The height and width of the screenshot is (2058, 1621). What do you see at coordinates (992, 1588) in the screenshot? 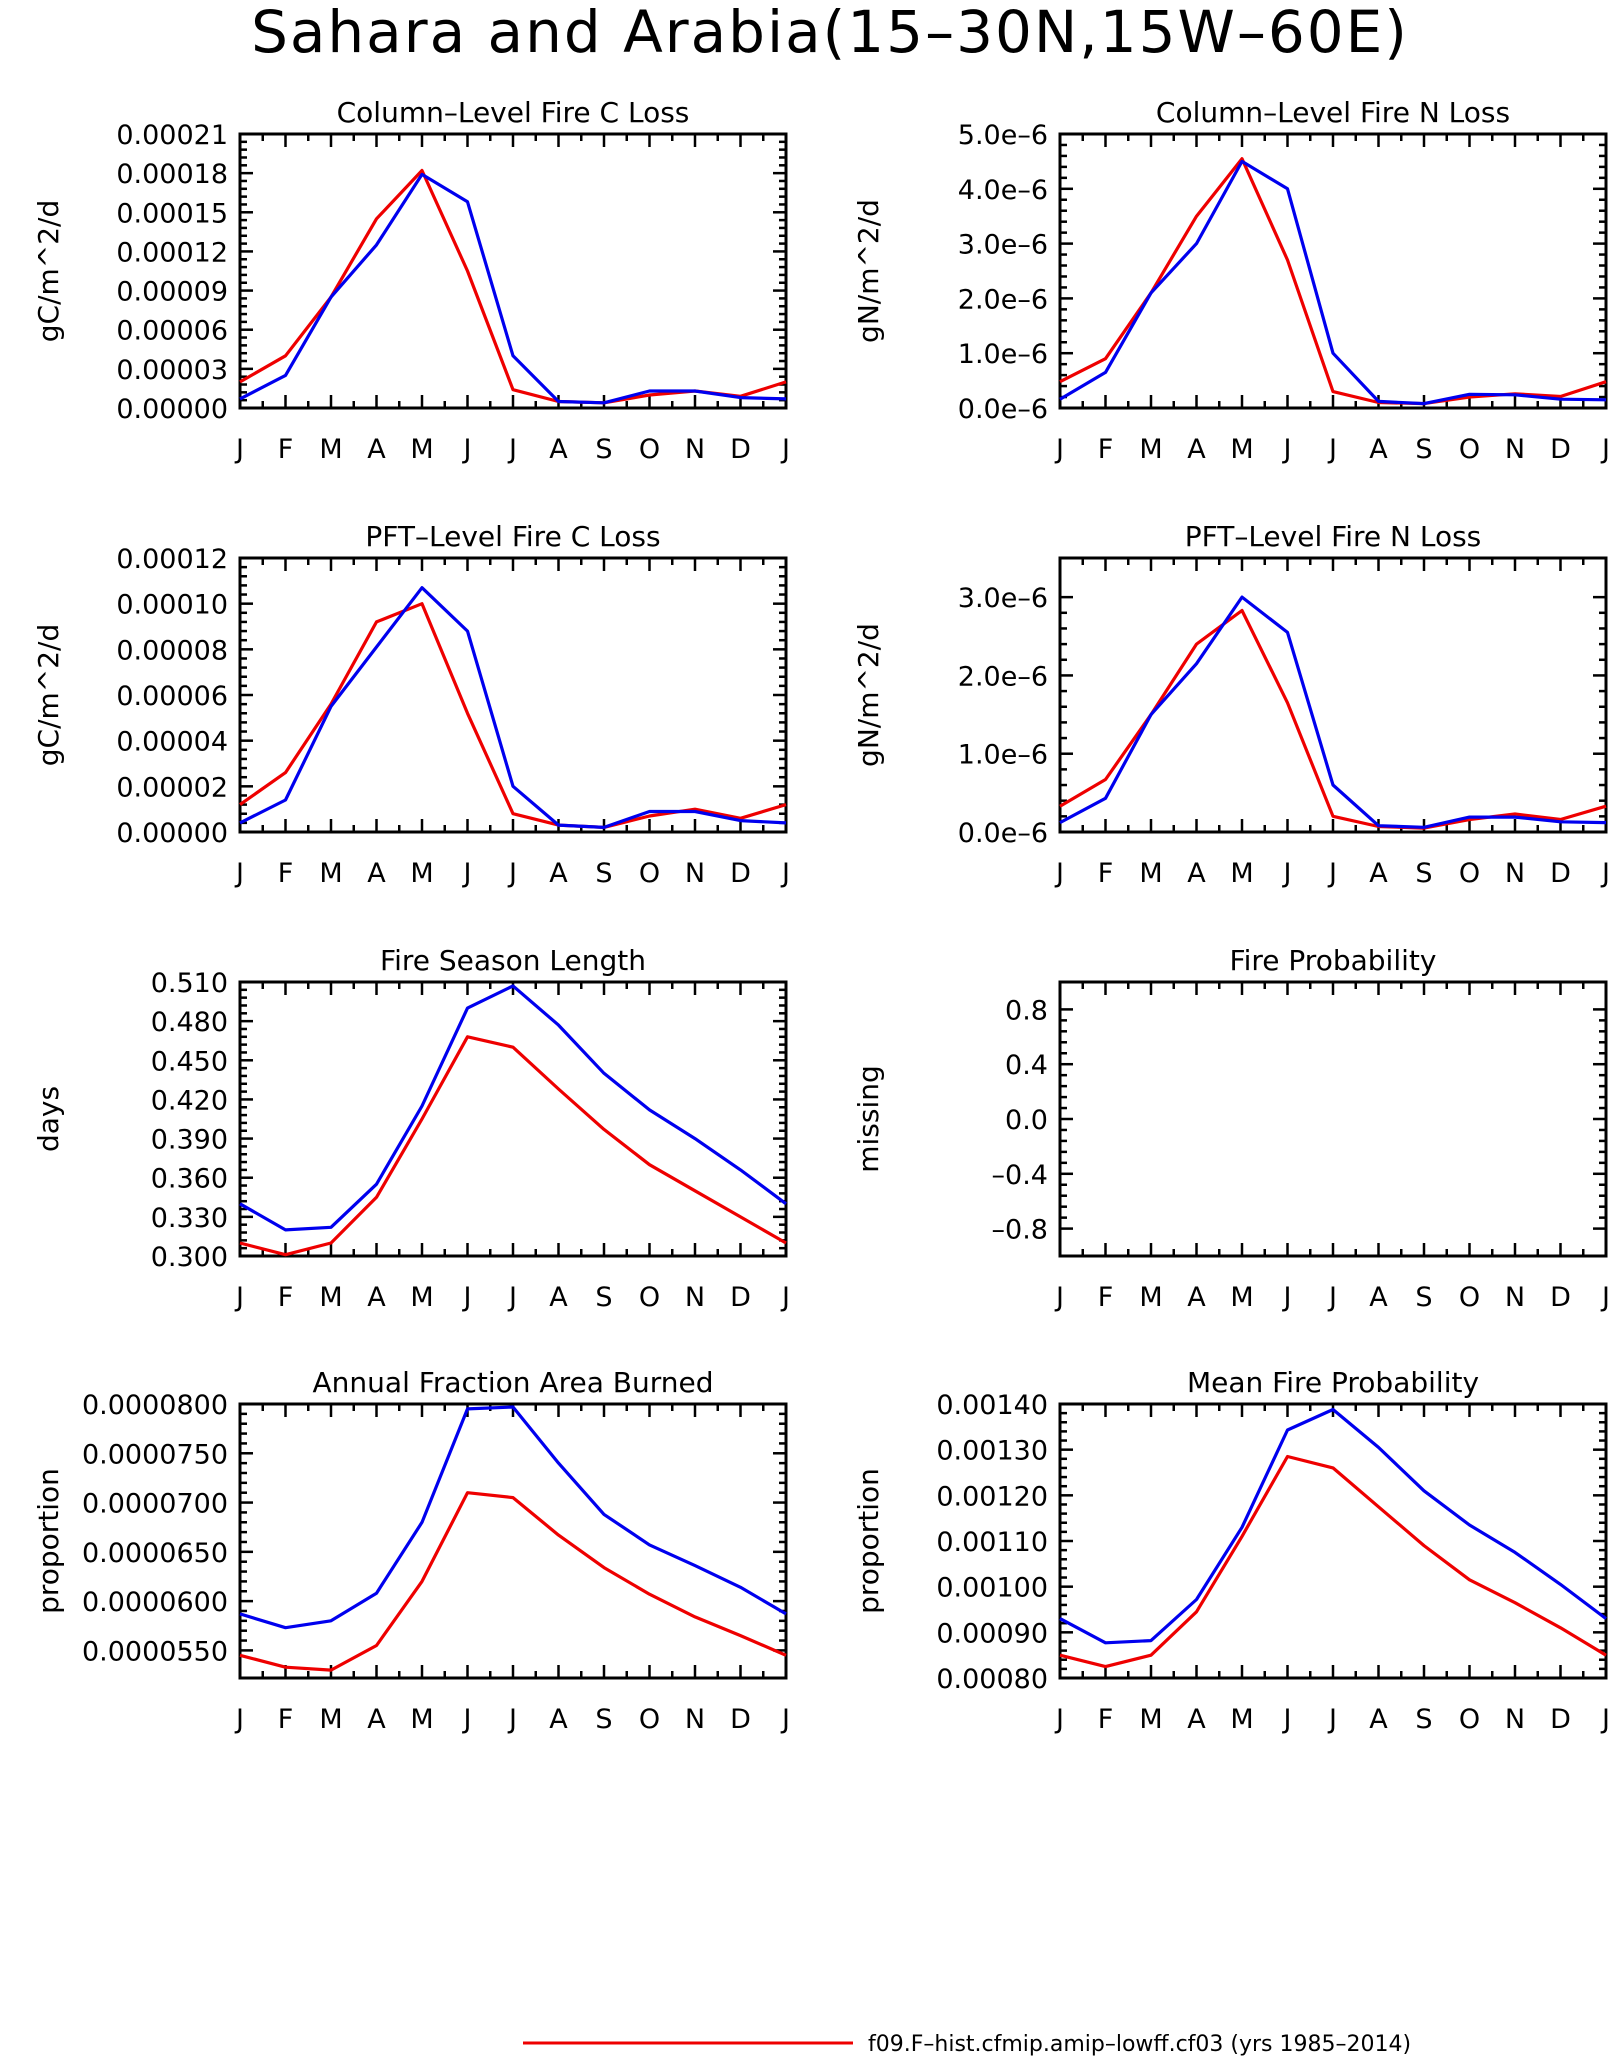
I see `y-tick-label: 0.00100` at bounding box center [992, 1588].